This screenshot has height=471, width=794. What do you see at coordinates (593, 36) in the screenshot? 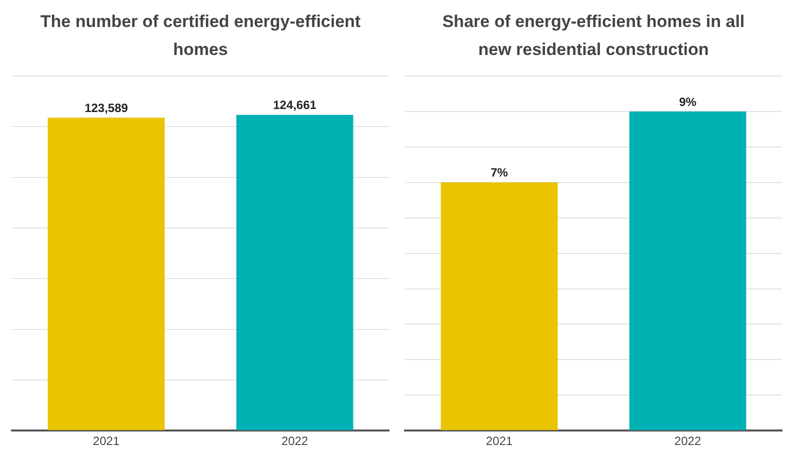
I see `chart-title: Share of energy-efficient homes in all new residential construction` at bounding box center [593, 36].